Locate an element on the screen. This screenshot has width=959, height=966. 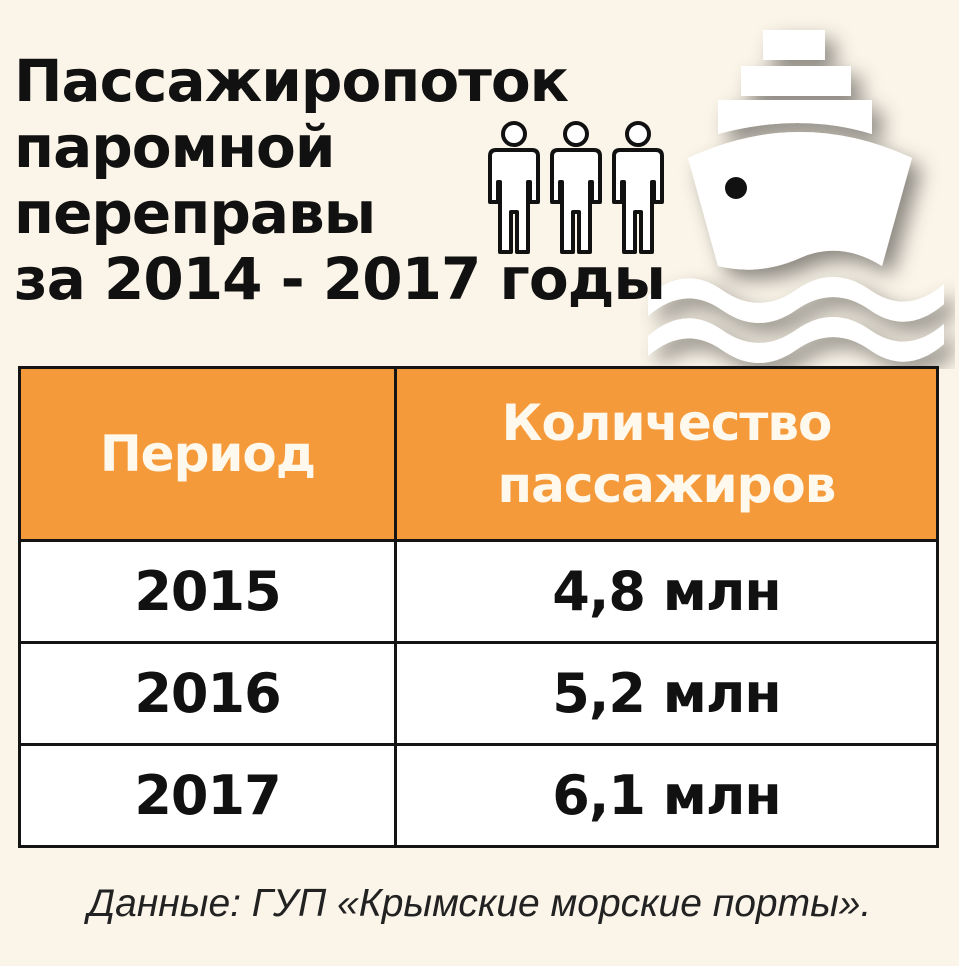
table-row: 2016 5,2 млн is located at coordinates (478, 693).